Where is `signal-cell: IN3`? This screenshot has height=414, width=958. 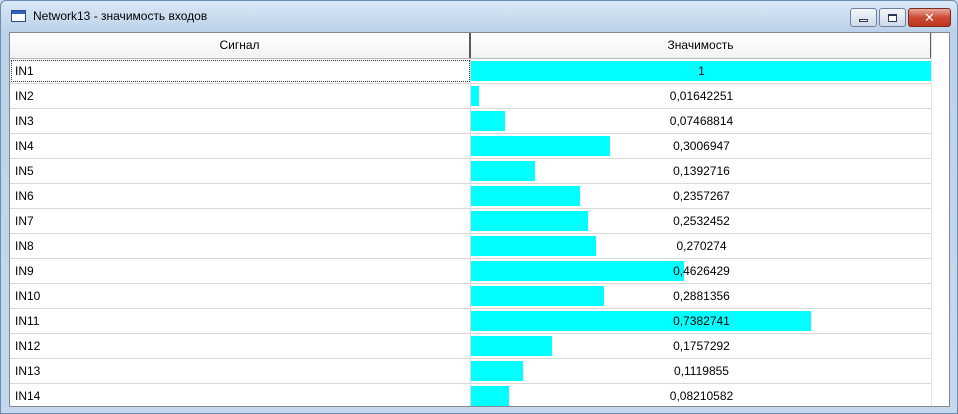 signal-cell: IN3 is located at coordinates (240, 121).